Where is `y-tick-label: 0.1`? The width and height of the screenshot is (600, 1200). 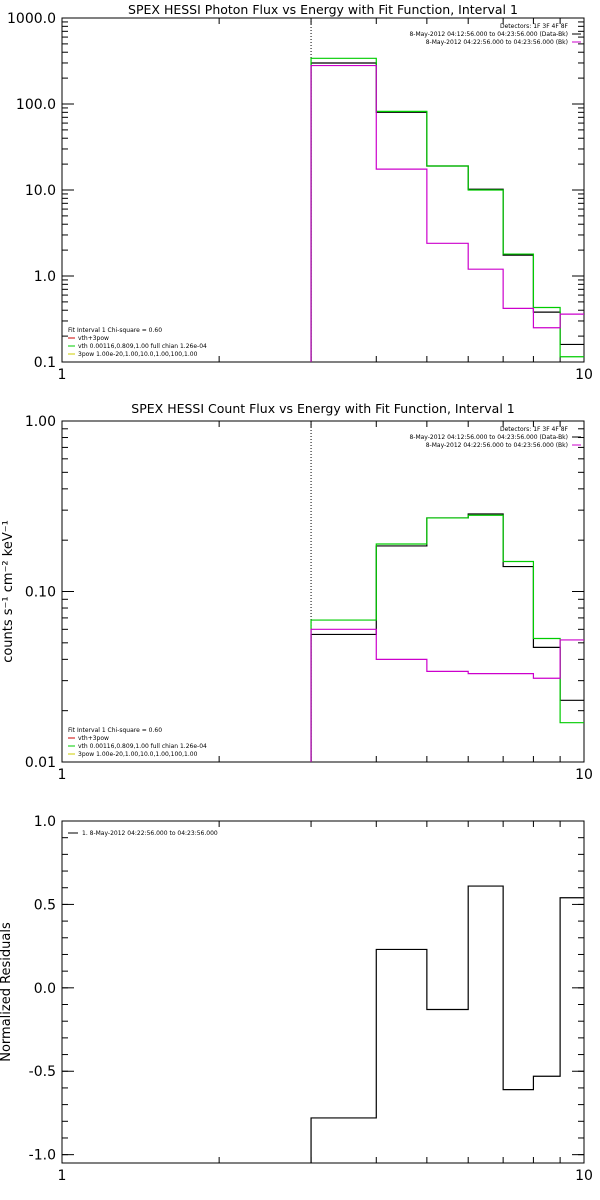 y-tick-label: 0.1 is located at coordinates (45, 363).